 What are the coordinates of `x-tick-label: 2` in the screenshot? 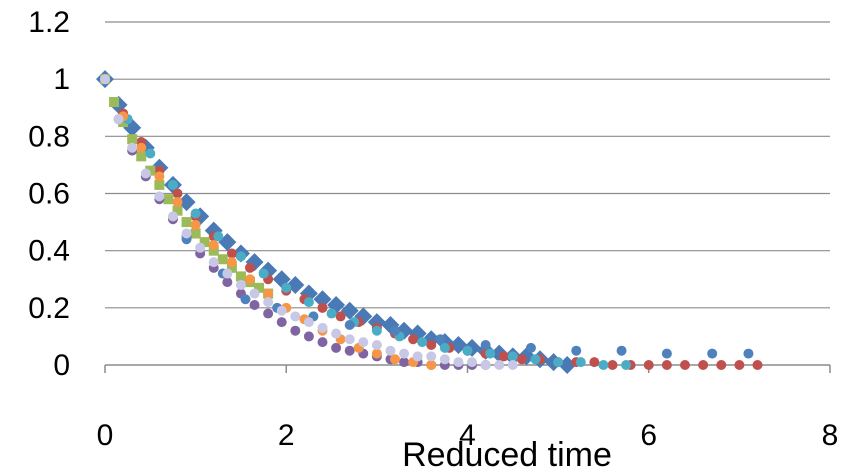 It's located at (286, 435).